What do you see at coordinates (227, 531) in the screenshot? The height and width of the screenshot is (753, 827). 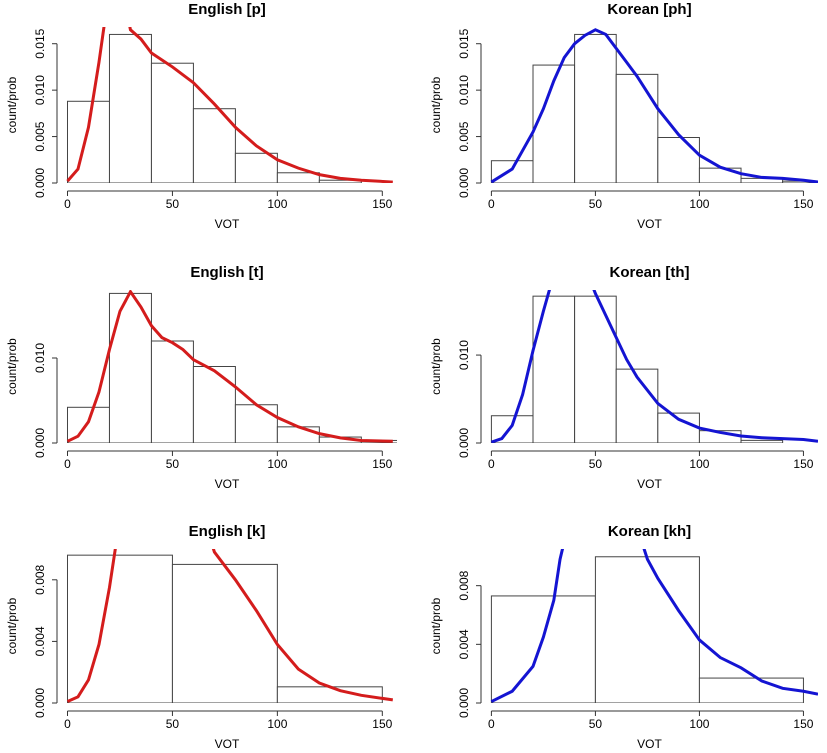 I see `panel-title: English [k]` at bounding box center [227, 531].